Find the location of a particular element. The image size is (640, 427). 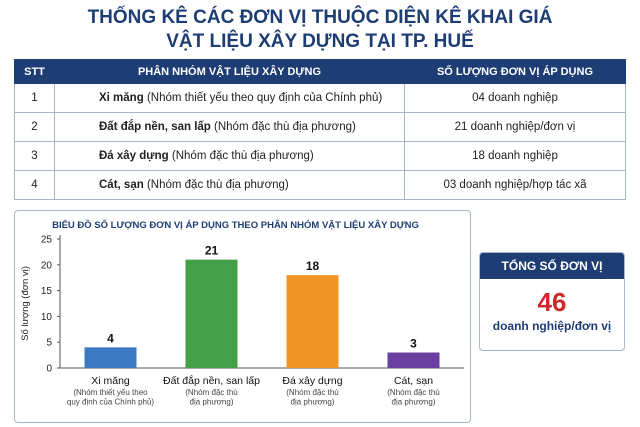

header-group: PHÂN NHÓM VẬT LIỆU XÂY DỰNG is located at coordinates (229, 71).